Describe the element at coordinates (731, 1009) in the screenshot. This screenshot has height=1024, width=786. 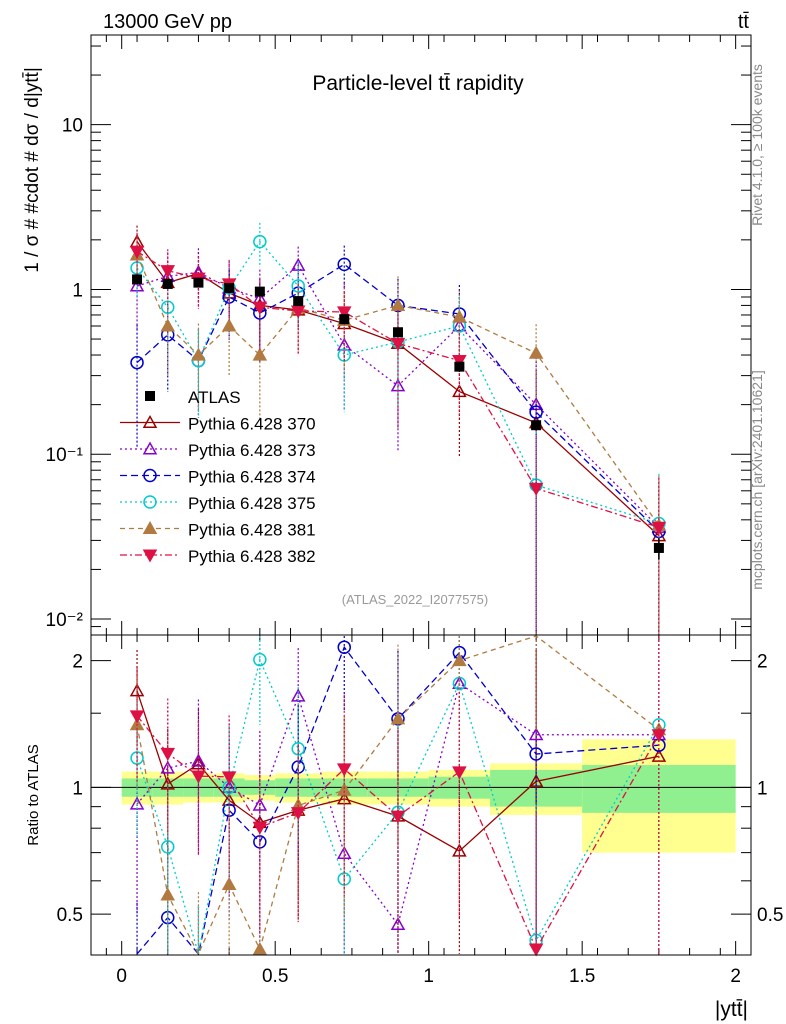
I see `x-axis-label: |ytt̄|` at that location.